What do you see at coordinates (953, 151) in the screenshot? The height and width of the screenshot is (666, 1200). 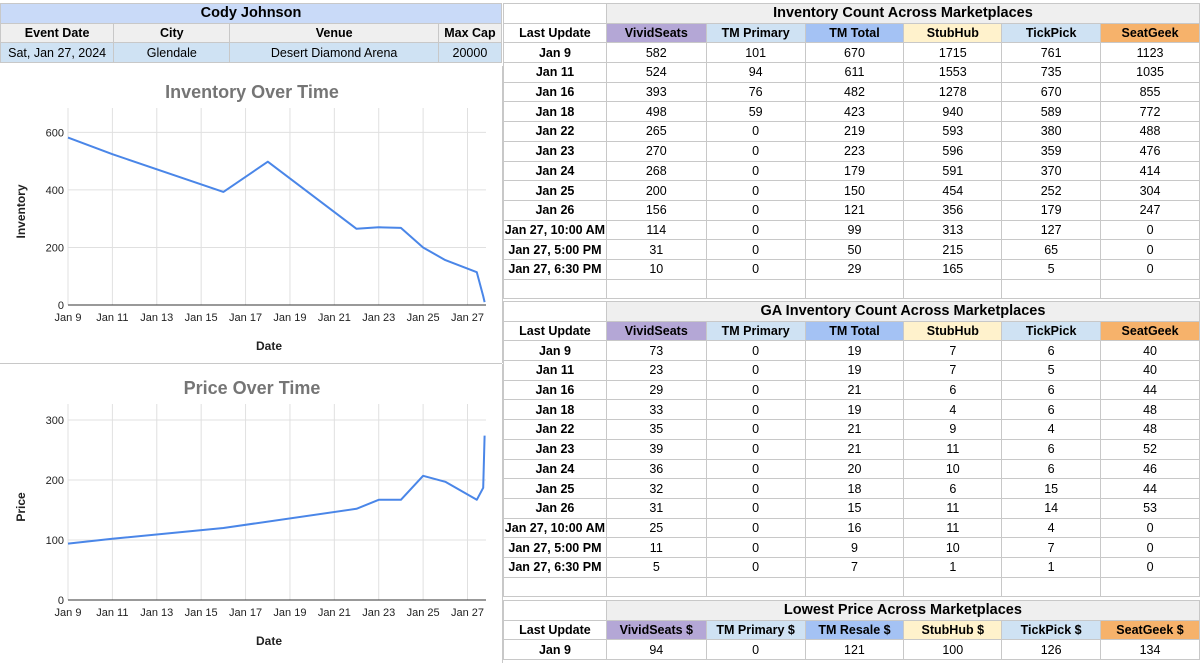 I see `table-cell: 596` at bounding box center [953, 151].